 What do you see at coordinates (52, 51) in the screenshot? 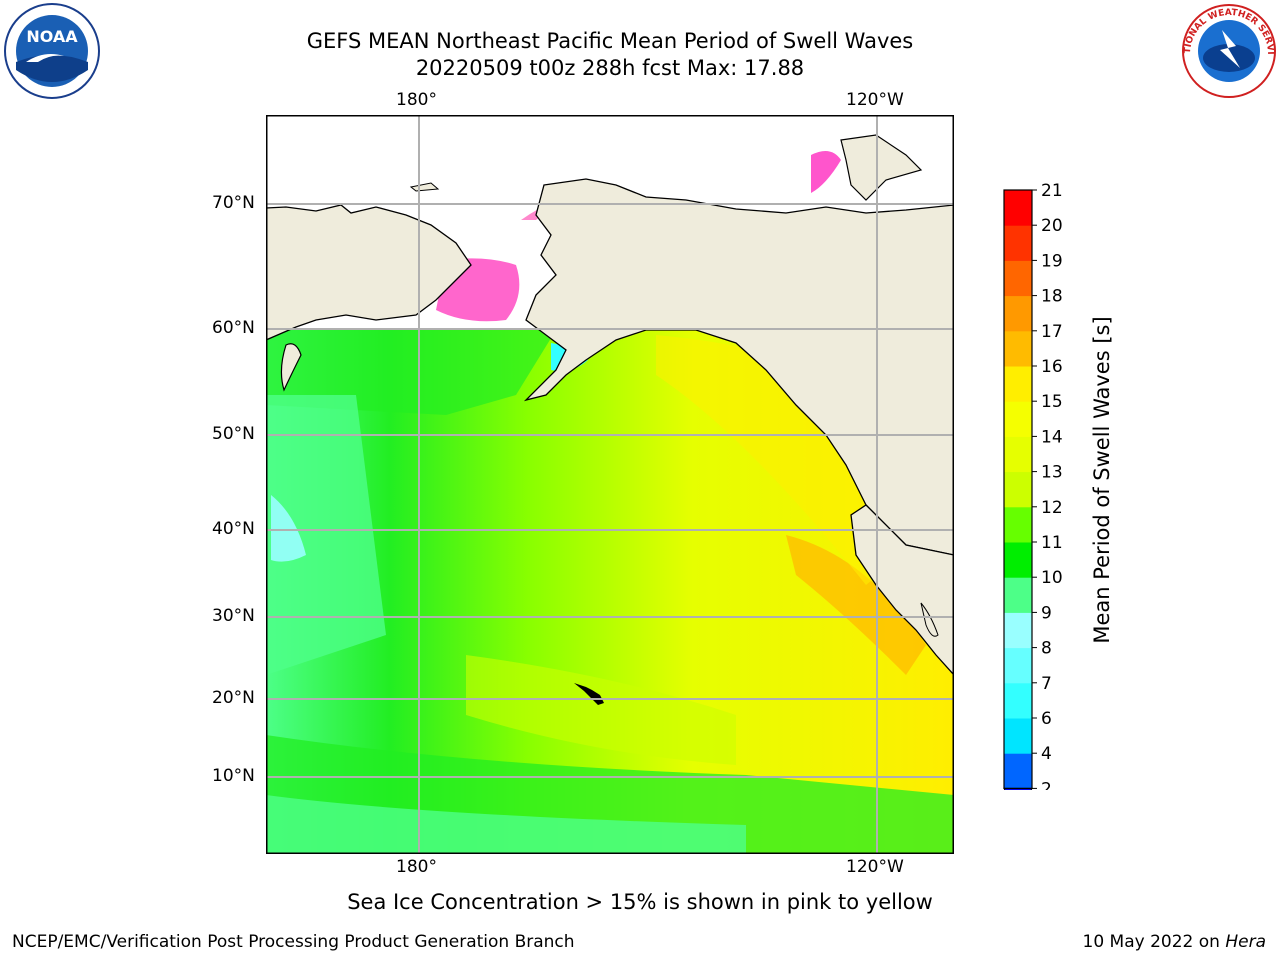
I see `noaa-logo: NOAA` at bounding box center [52, 51].